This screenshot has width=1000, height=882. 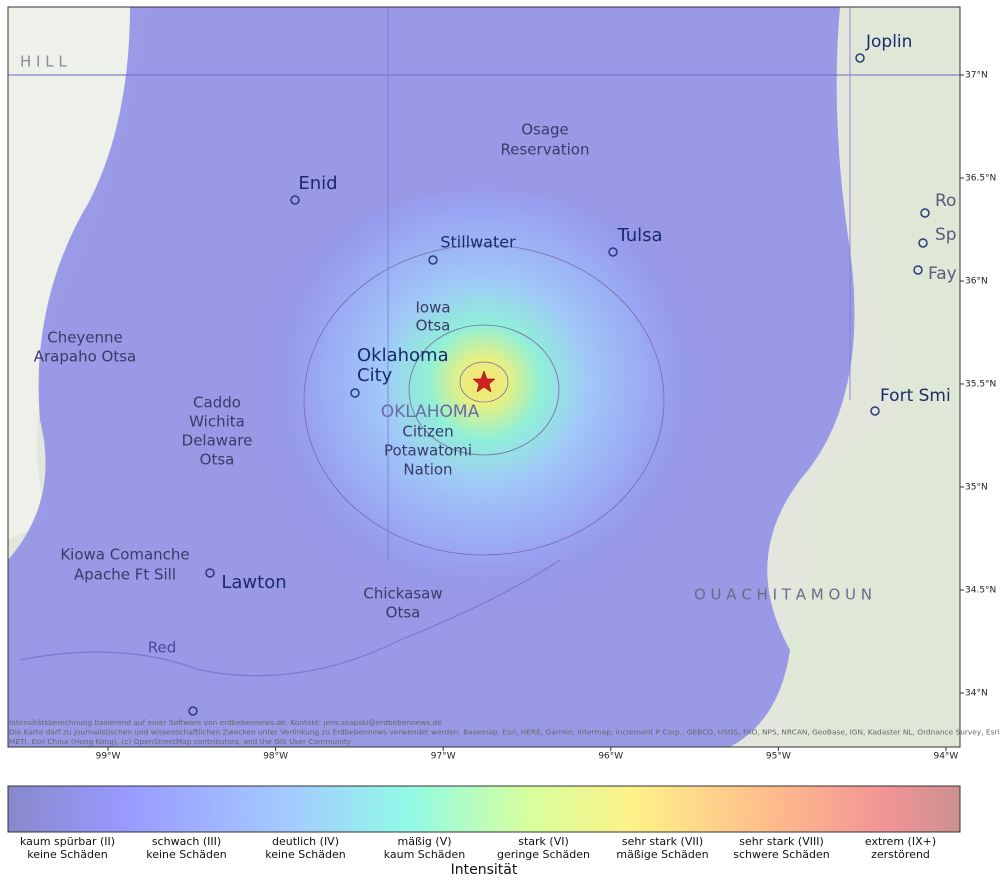 What do you see at coordinates (545, 130) in the screenshot?
I see `place-label: Osage` at bounding box center [545, 130].